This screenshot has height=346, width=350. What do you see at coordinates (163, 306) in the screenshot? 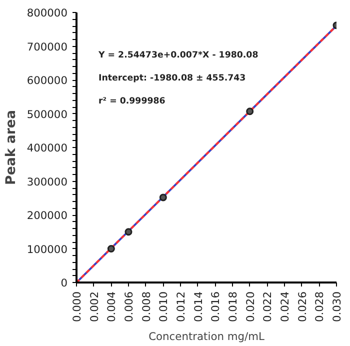
I see `x-tick-label: 0.010` at bounding box center [163, 306].